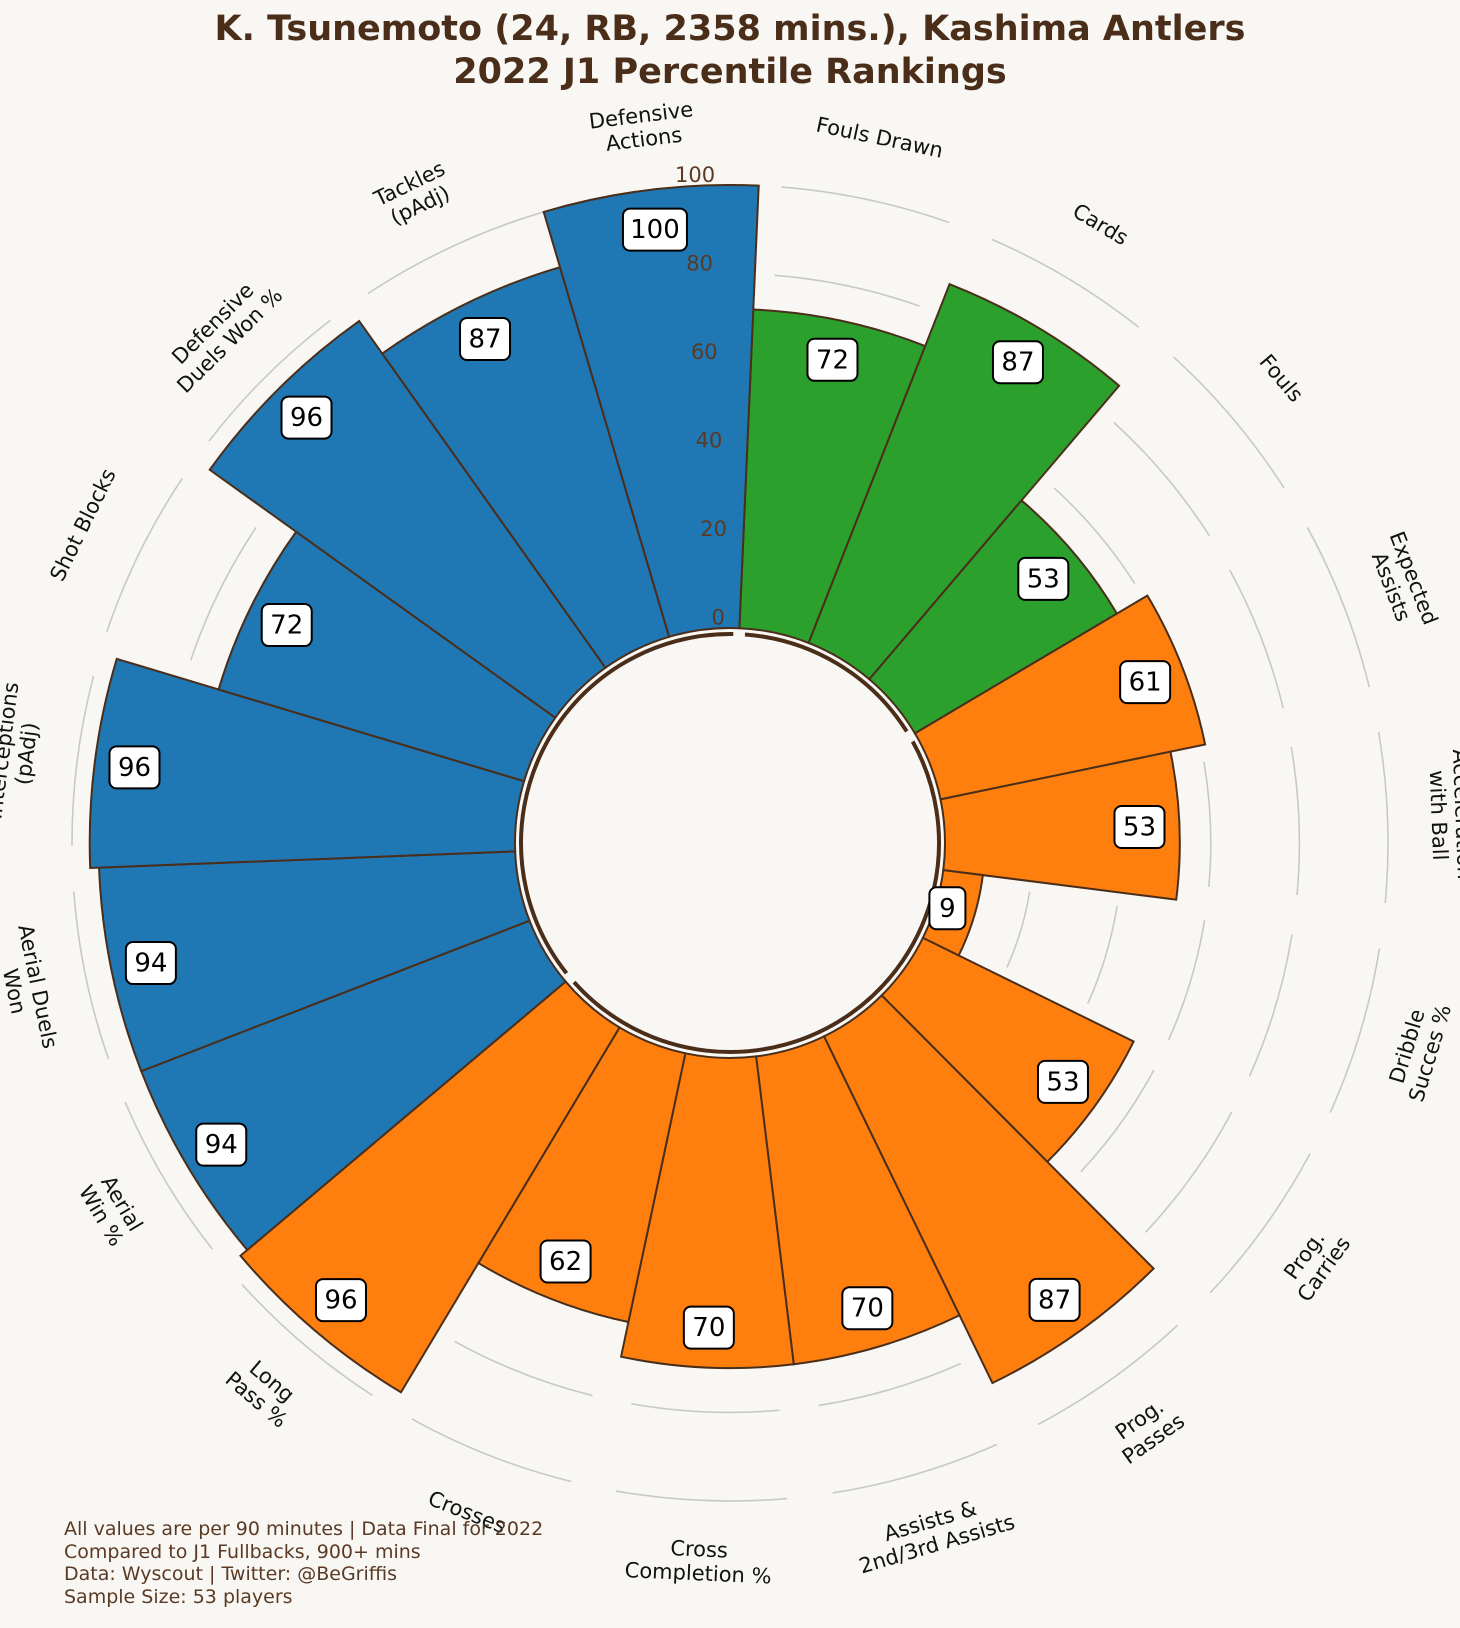 The width and height of the screenshot is (1460, 1628). I want to click on category-label-line: Cards, so click(1101, 224).